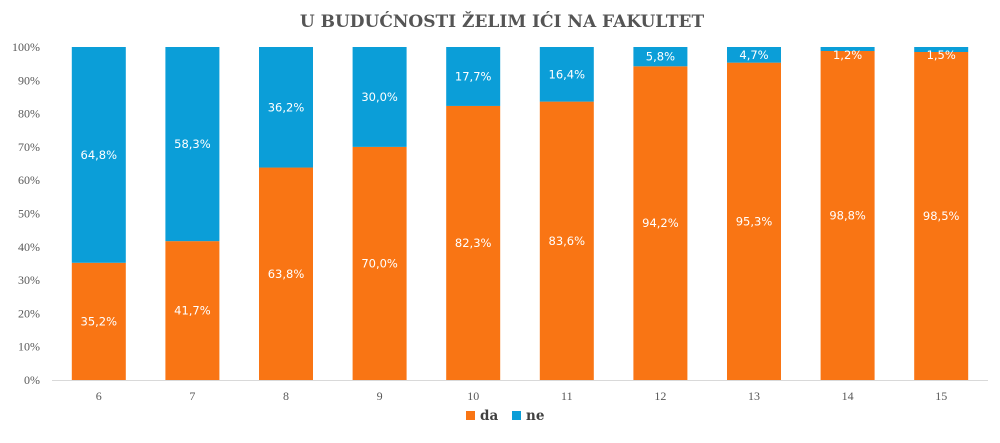  Describe the element at coordinates (473, 396) in the screenshot. I see `x-tick-label: 10` at that location.